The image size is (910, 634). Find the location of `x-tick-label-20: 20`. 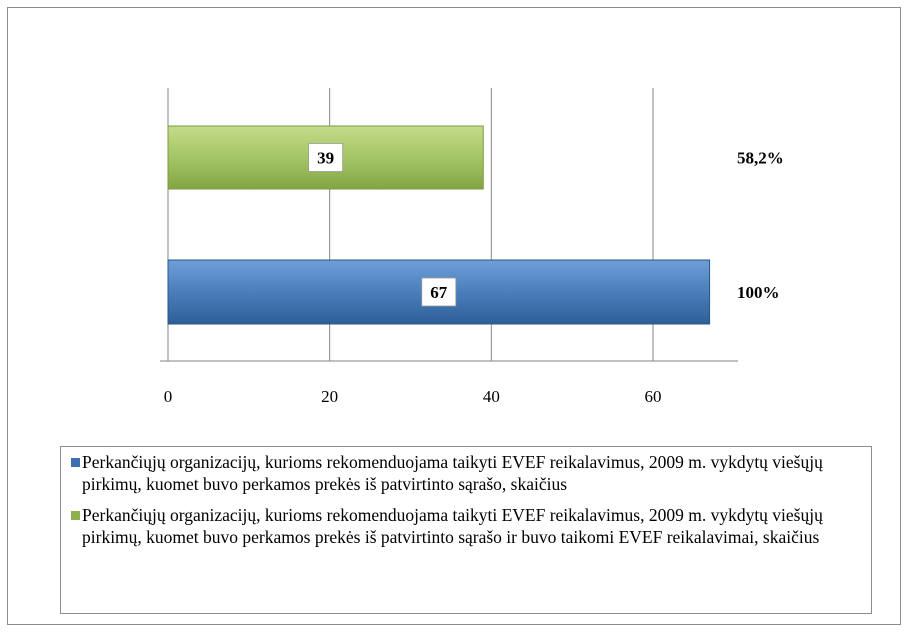

x-tick-label-20: 20 is located at coordinates (329, 396).